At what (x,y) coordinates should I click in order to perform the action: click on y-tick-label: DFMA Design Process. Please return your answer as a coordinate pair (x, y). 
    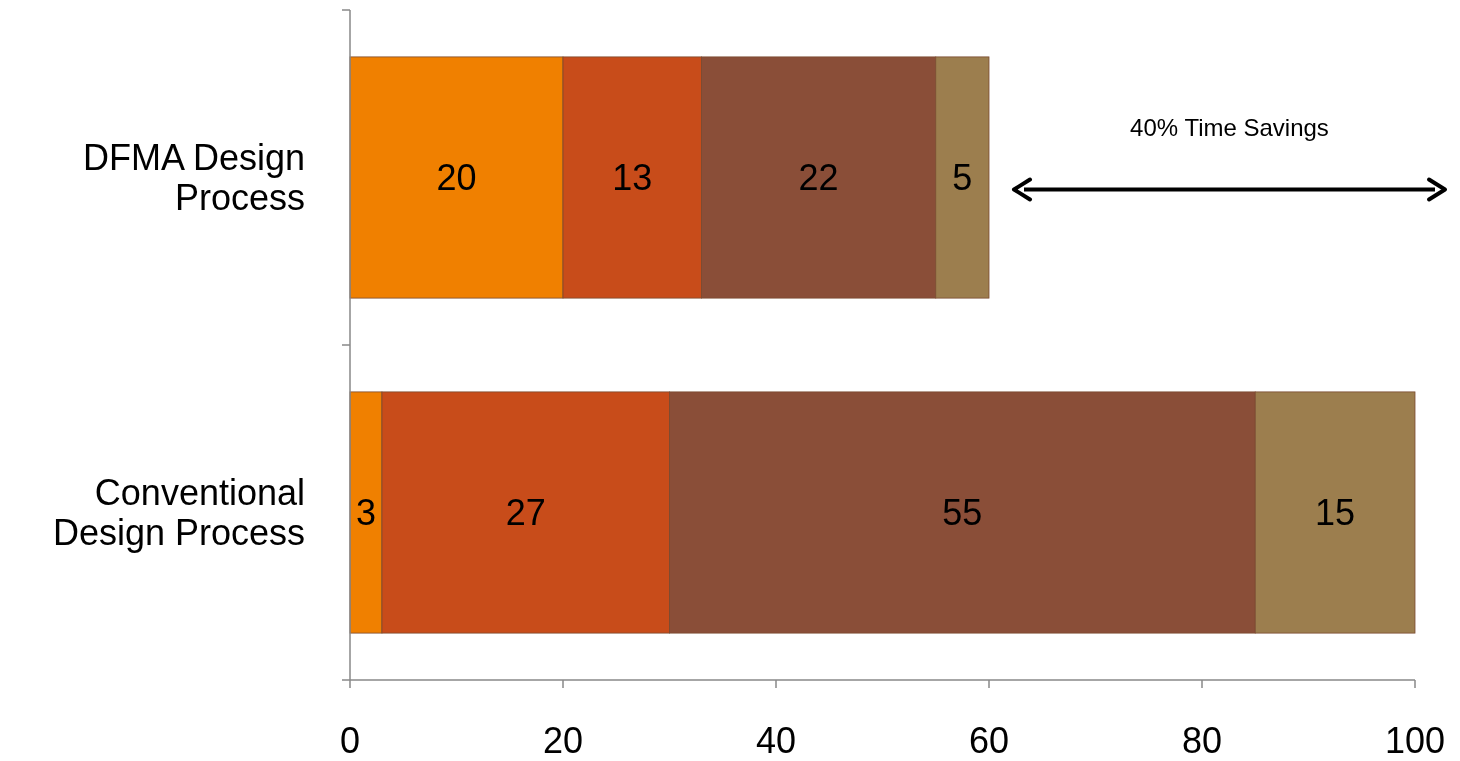
    Looking at the image, I should click on (193, 178).